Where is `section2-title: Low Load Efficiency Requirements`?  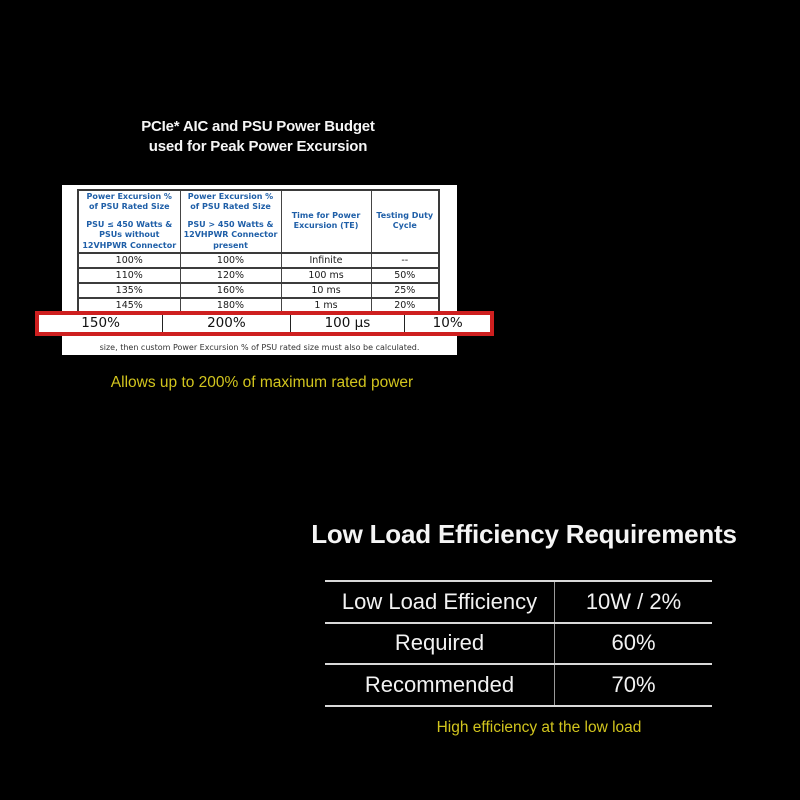
section2-title: Low Load Efficiency Requirements is located at coordinates (524, 534).